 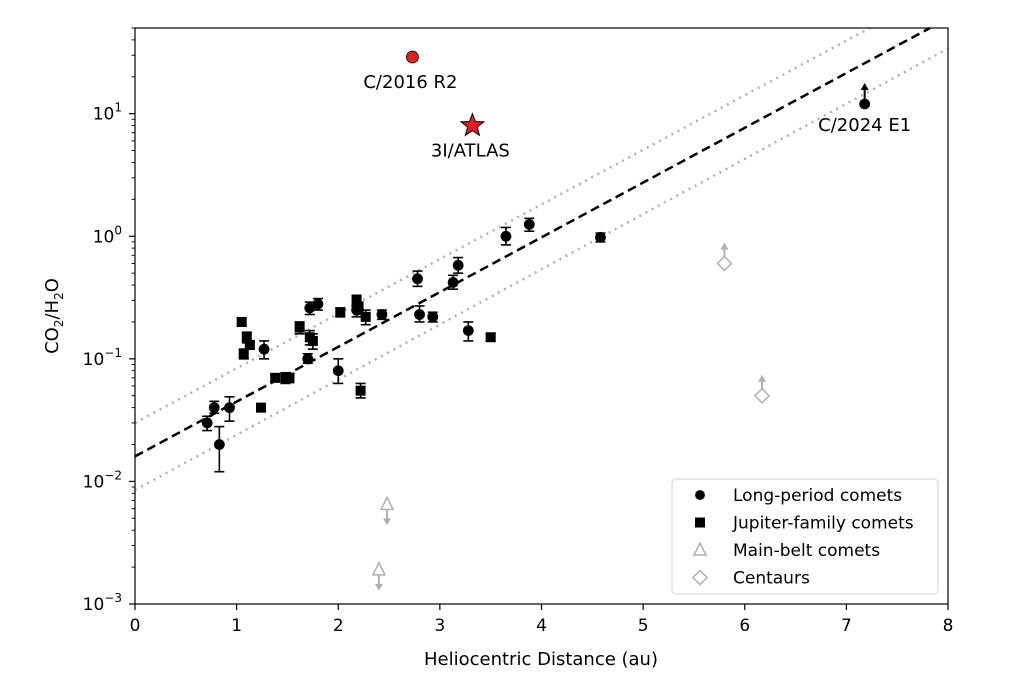 I want to click on x-tick-label: 1, so click(x=236, y=626).